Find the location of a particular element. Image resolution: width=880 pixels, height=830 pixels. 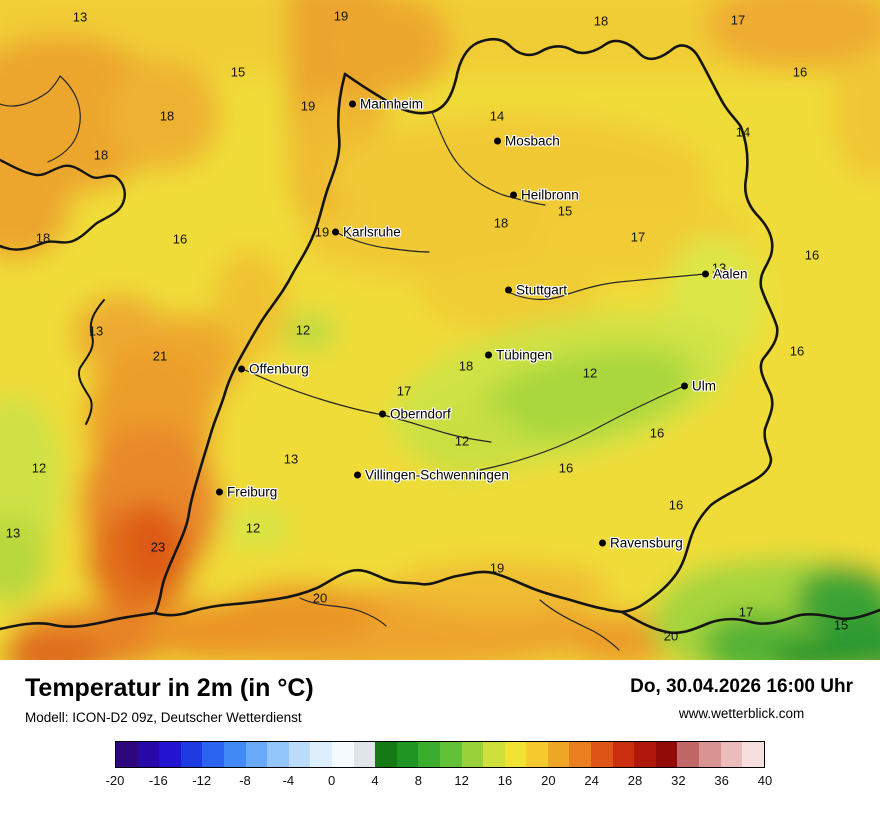

city-label: Heilbronn is located at coordinates (550, 195).